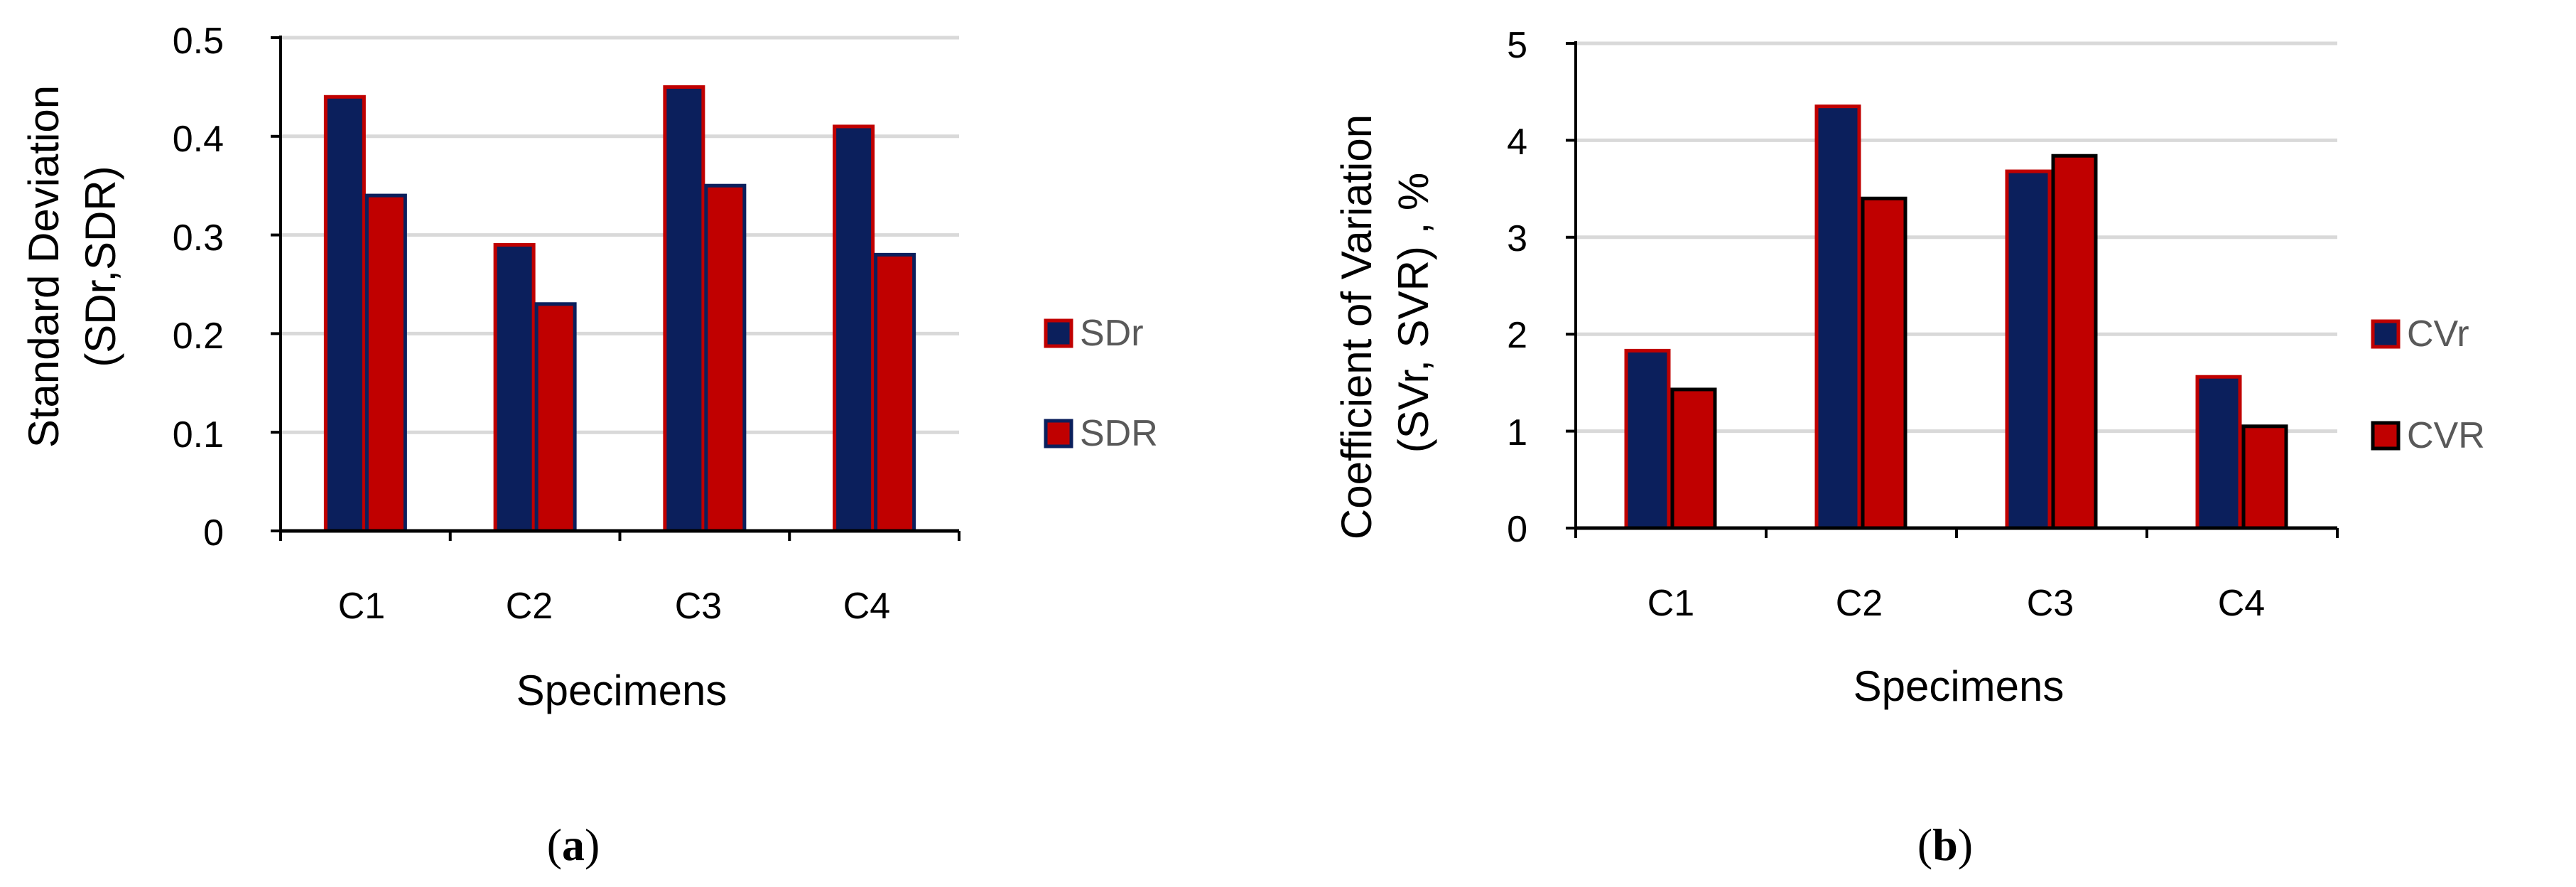 This screenshot has height=887, width=2576. What do you see at coordinates (619, 309) in the screenshot?
I see `chart-a-bars` at bounding box center [619, 309].